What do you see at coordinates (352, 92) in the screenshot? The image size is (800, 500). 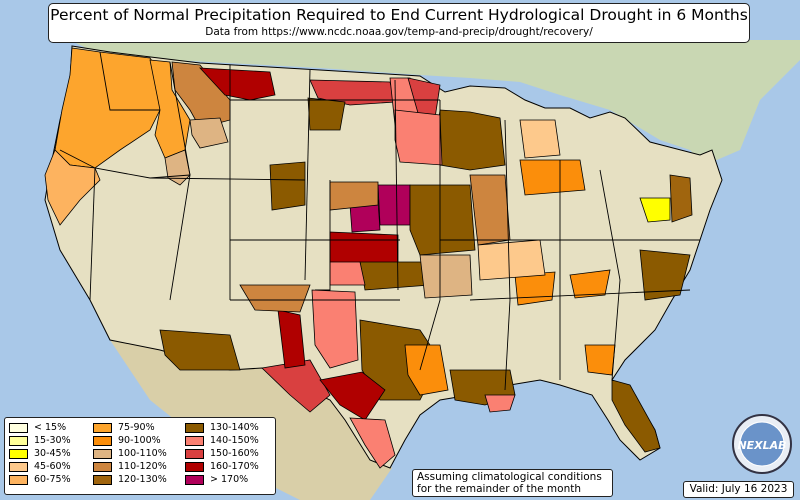 I see `region-north-dakota` at bounding box center [352, 92].